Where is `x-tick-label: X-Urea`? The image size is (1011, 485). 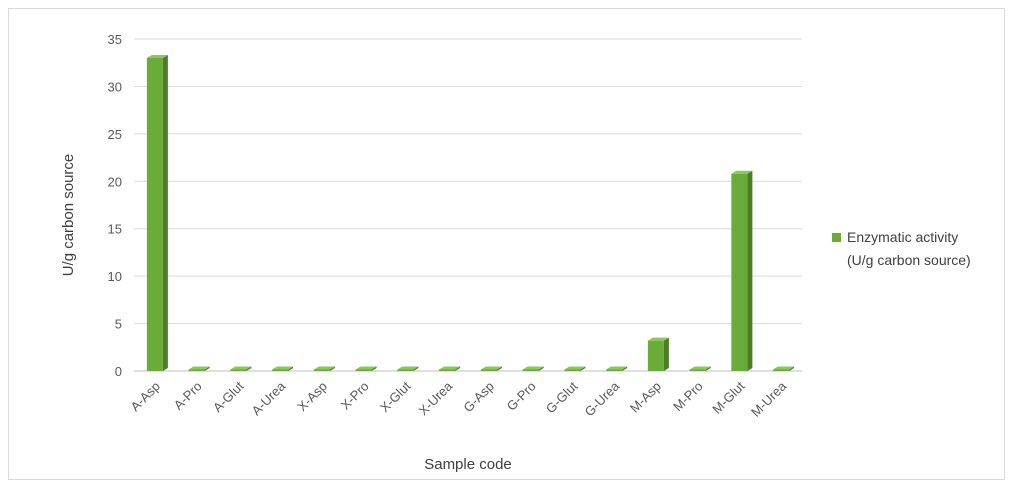 x-tick-label: X-Urea is located at coordinates (436, 398).